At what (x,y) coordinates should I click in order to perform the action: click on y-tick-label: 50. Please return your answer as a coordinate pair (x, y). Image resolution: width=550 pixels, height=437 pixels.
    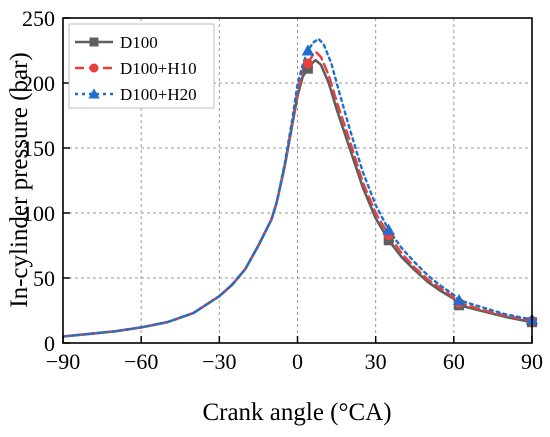
    Looking at the image, I should click on (44, 278).